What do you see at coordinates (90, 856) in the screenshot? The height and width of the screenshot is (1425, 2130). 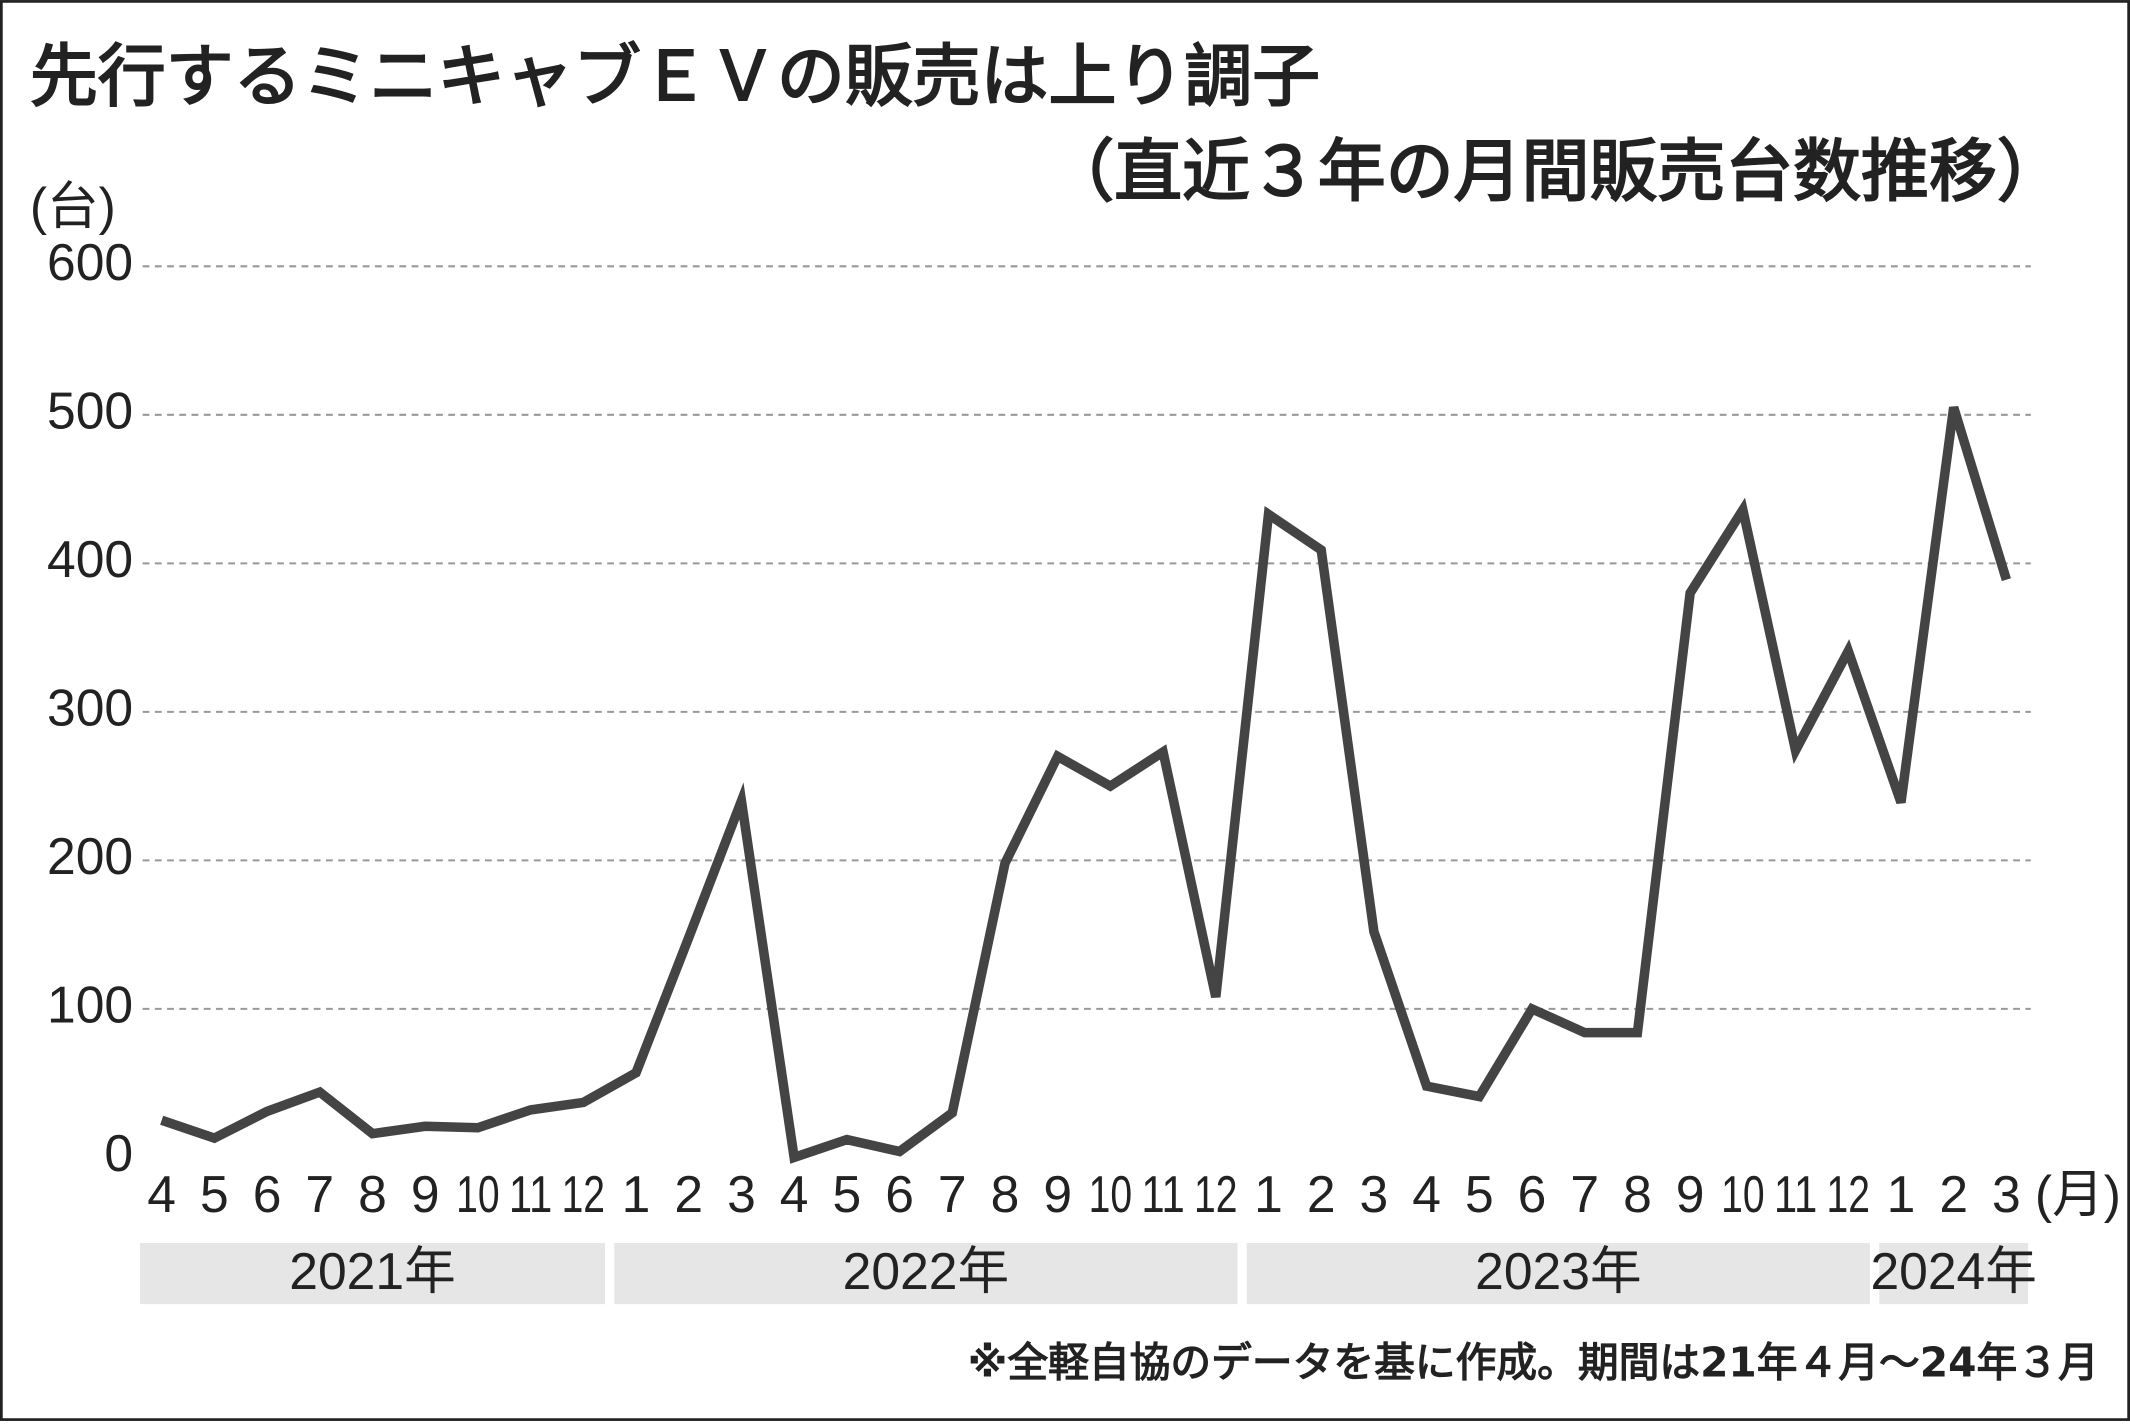 I see `y-tick-label: 200` at bounding box center [90, 856].